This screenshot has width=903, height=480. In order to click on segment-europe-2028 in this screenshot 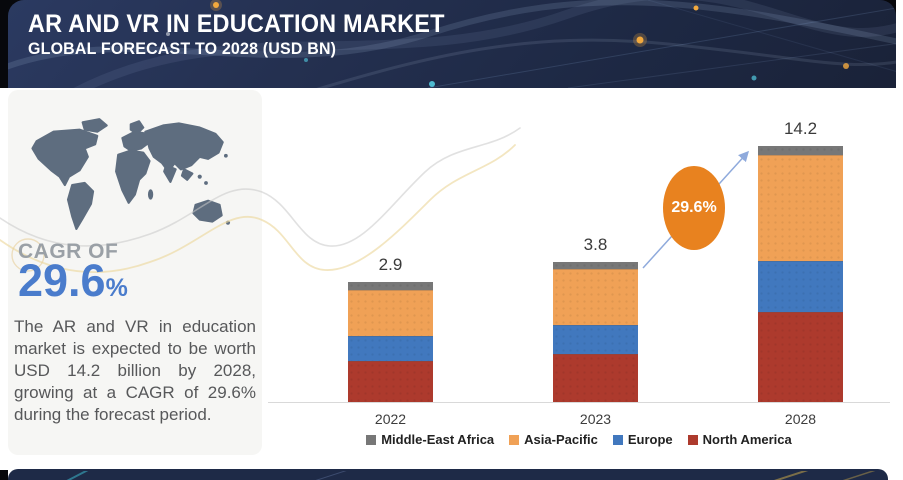, I will do `click(800, 286)`.